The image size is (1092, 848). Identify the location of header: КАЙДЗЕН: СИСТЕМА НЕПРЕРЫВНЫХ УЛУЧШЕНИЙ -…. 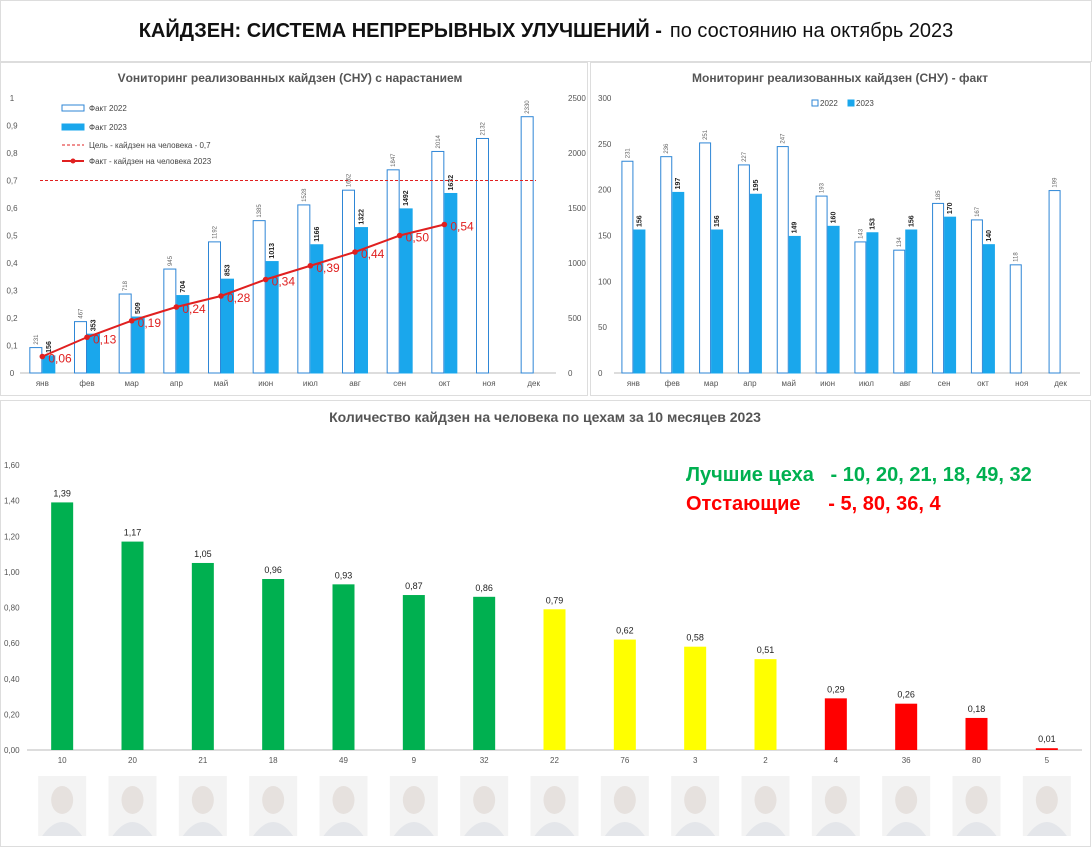
(546, 31).